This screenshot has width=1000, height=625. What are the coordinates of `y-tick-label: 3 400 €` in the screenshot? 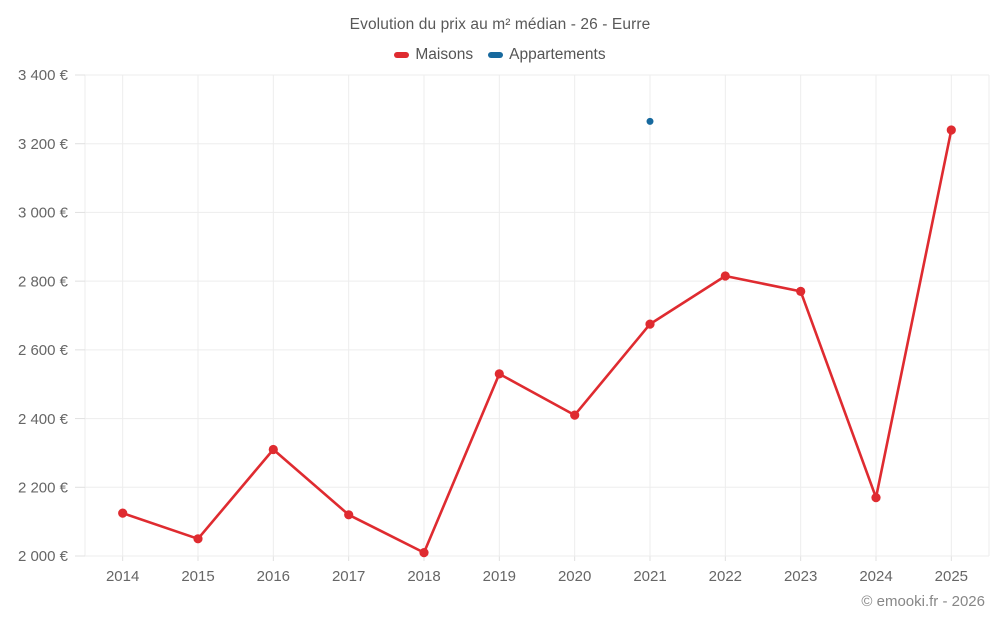 It's located at (43, 75).